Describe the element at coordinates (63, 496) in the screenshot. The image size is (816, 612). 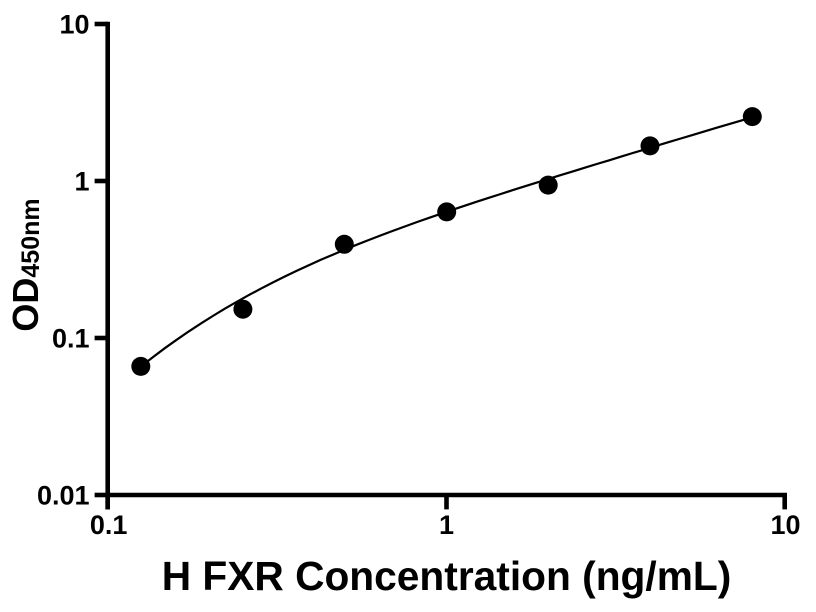
I see `svg-text: 0.01` at that location.